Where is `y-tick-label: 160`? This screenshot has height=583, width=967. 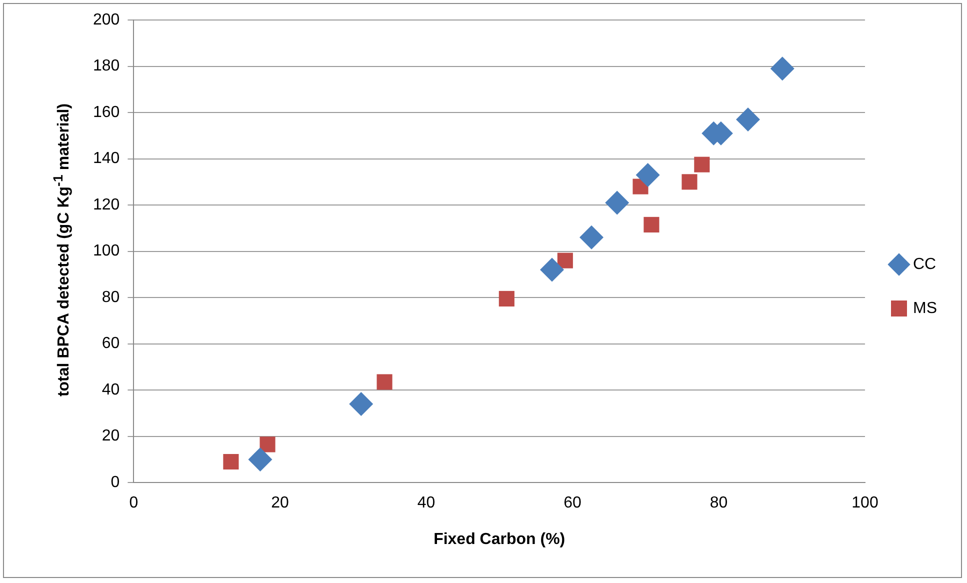
y-tick-label: 160 is located at coordinates (106, 112).